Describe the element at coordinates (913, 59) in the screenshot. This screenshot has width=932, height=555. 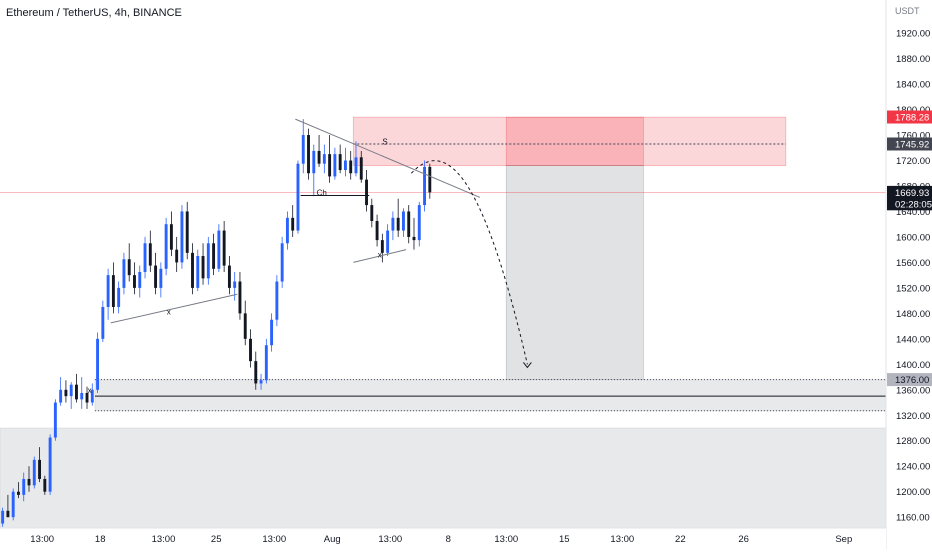
I see `y-tick-label: 1880.00` at that location.